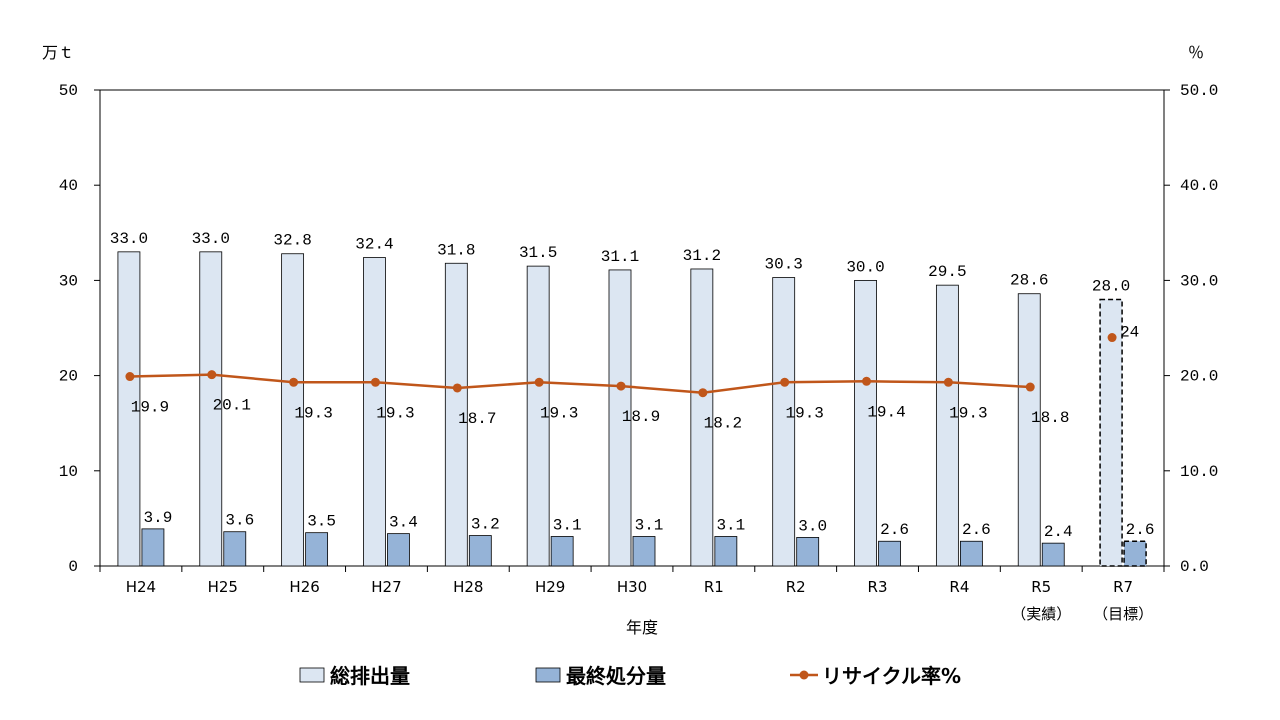 The height and width of the screenshot is (720, 1280). What do you see at coordinates (1196, 52) in the screenshot?
I see `right-axis-unit: ％` at bounding box center [1196, 52].